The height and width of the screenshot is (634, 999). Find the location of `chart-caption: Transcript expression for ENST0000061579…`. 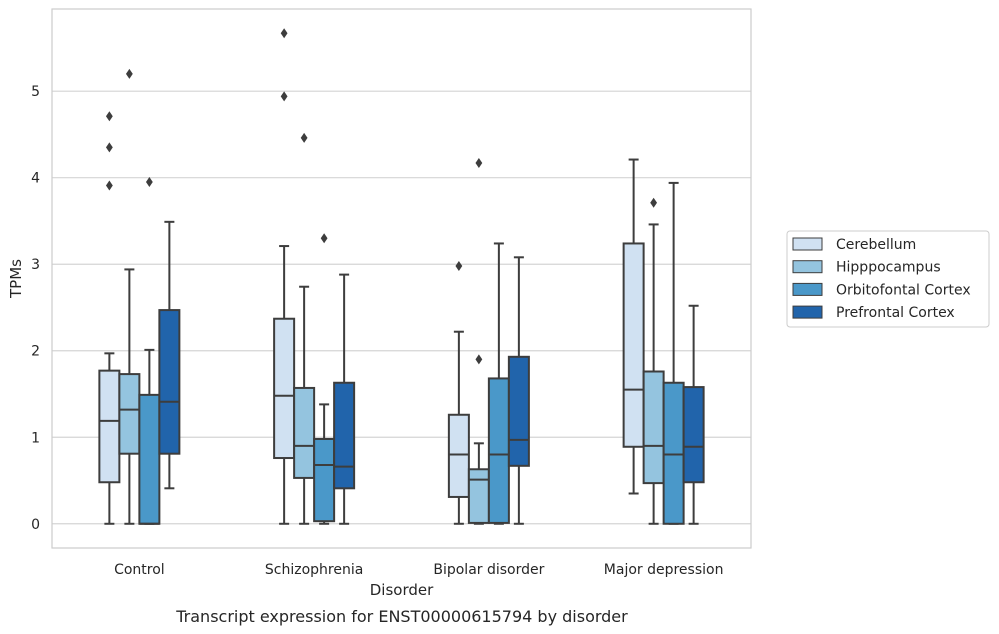

chart-caption: Transcript expression for ENST0000061579… is located at coordinates (401, 616).